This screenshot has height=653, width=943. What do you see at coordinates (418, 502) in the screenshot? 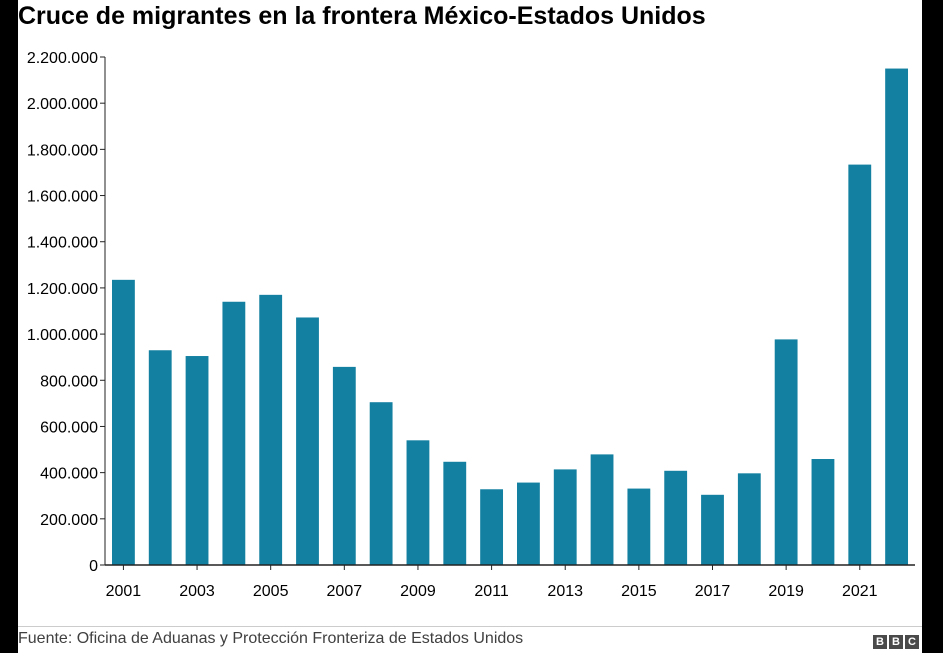
I see `bar-2009` at bounding box center [418, 502].